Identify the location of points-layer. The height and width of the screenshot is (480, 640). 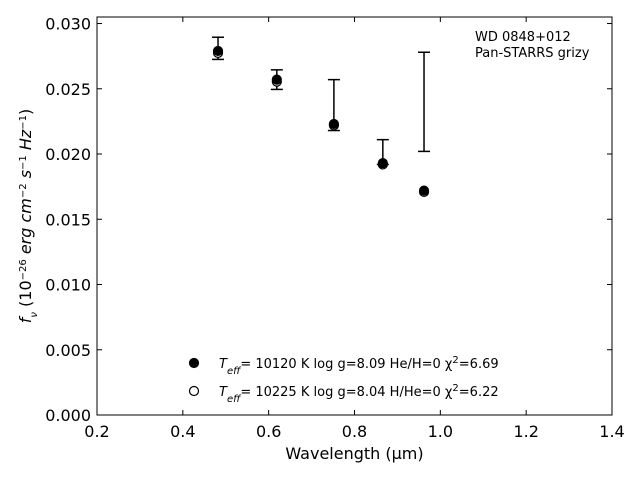
(321, 121).